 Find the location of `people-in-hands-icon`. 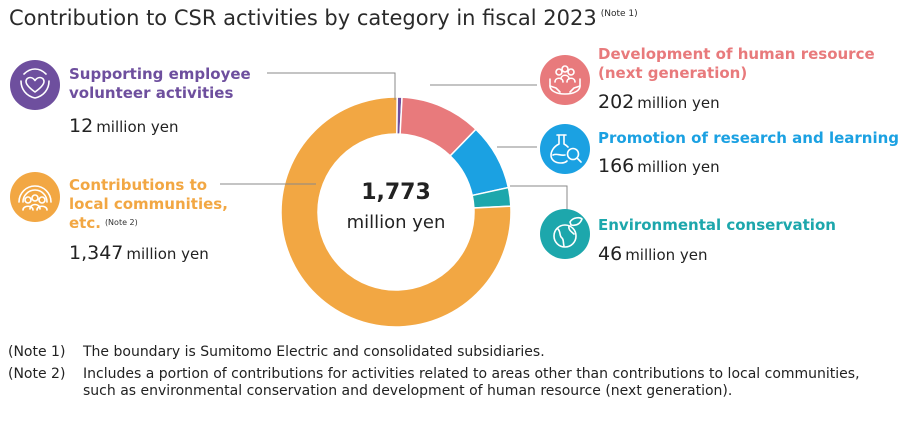

people-in-hands-icon is located at coordinates (565, 80).